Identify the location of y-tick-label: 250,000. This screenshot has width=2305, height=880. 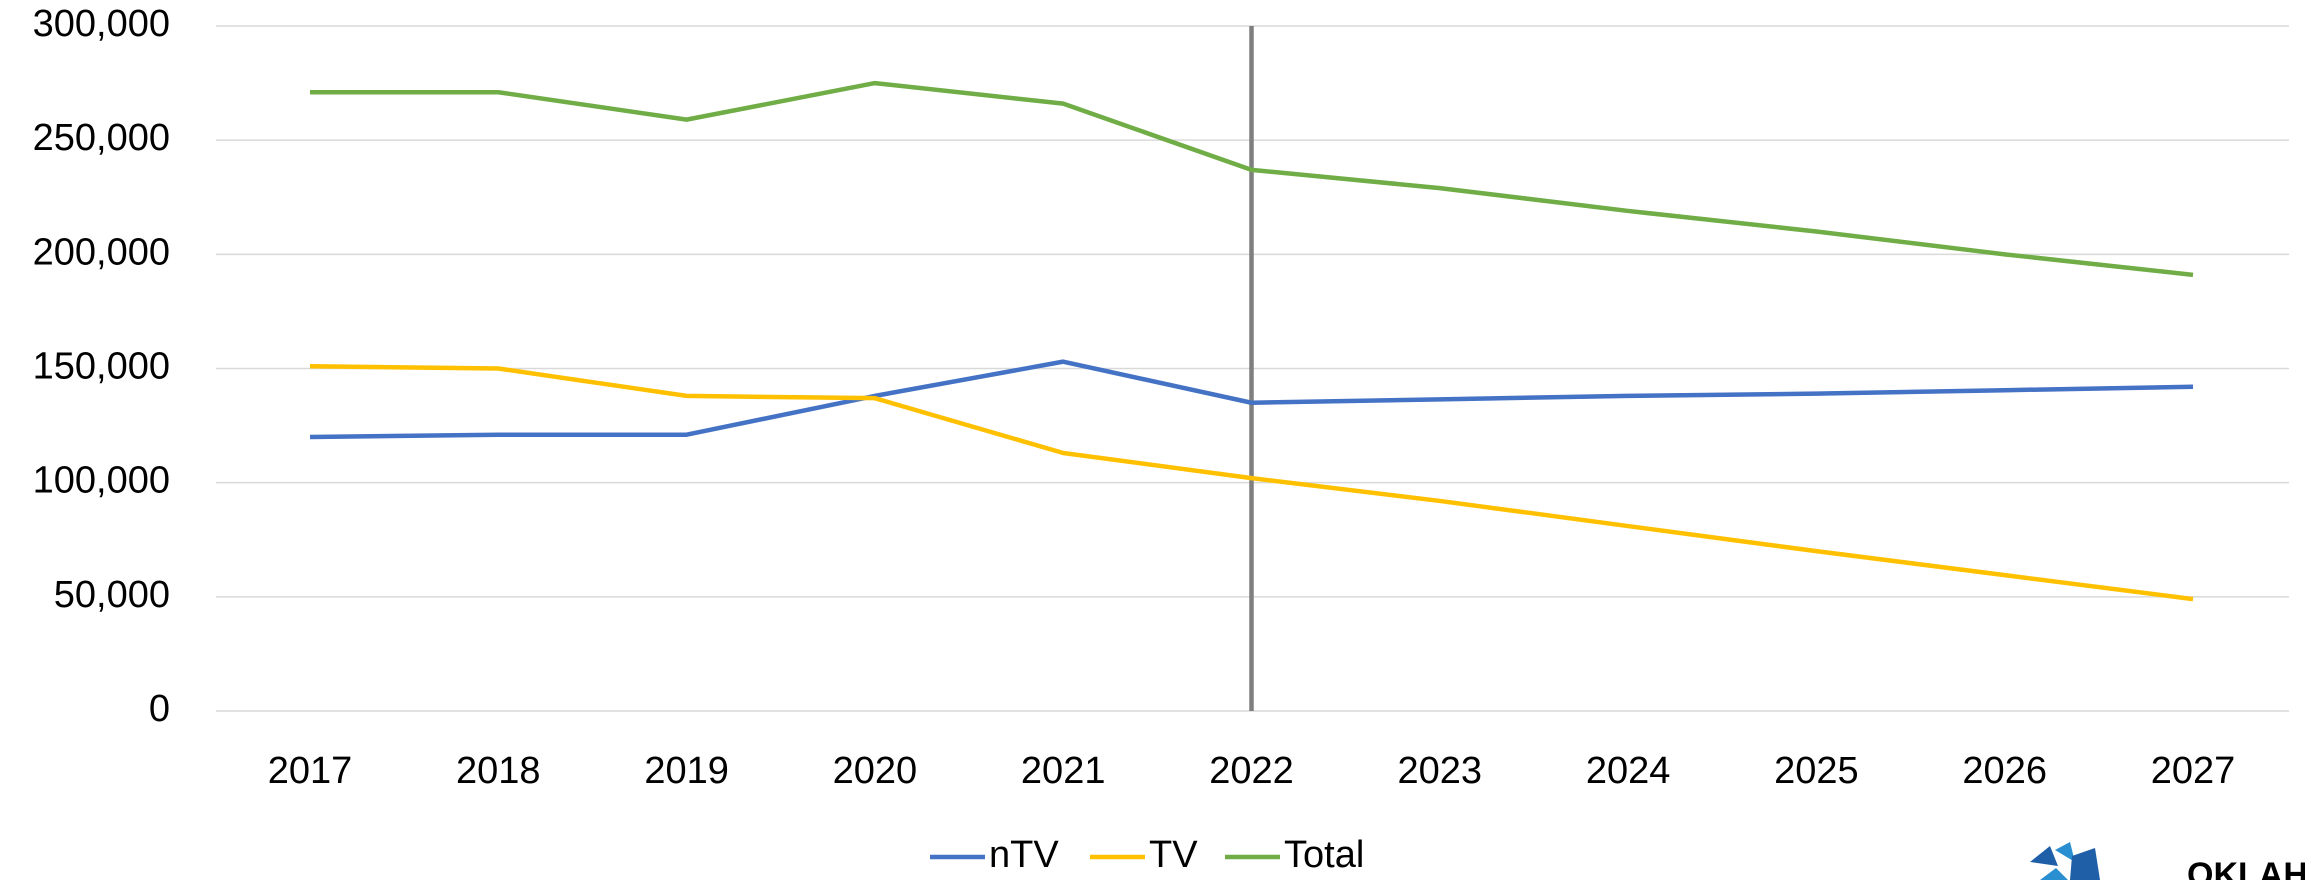
(101, 138).